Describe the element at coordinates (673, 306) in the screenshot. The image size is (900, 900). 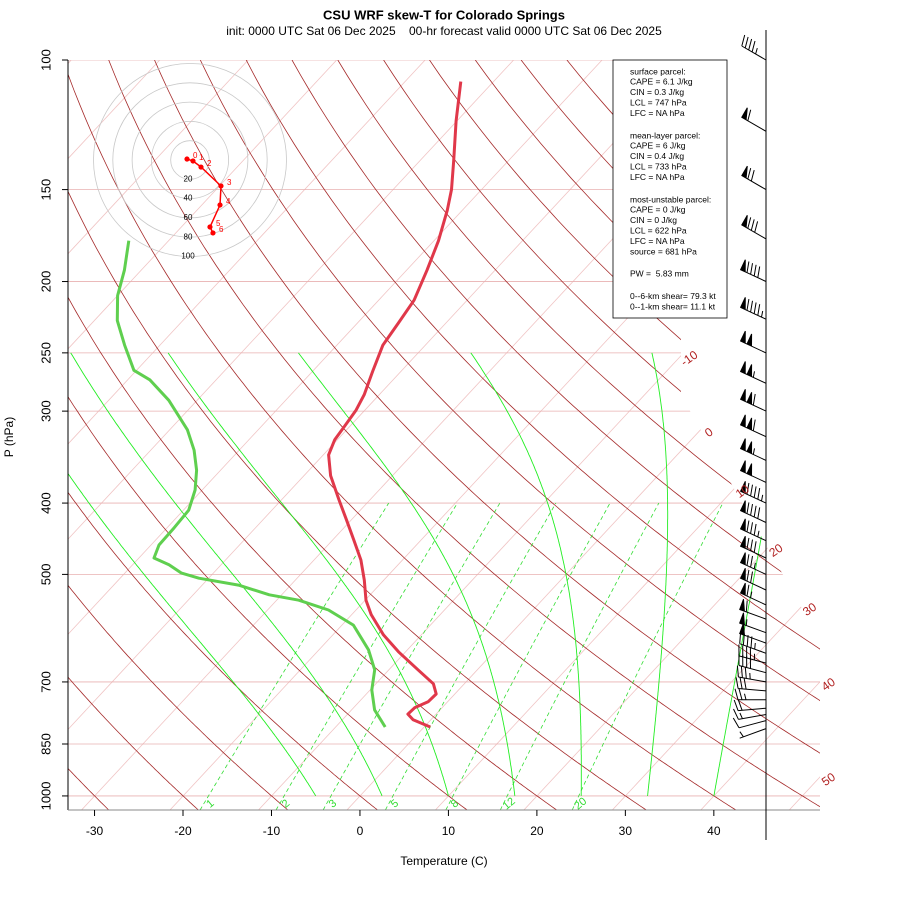
I see `stats-text: 0--1-km shear= 11.1 kt` at that location.